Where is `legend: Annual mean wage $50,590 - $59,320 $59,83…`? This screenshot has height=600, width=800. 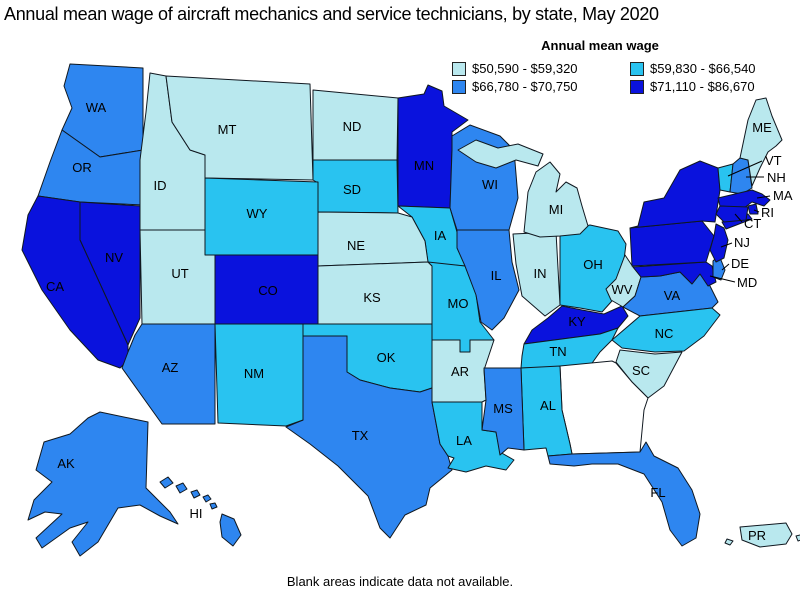 legend: Annual mean wage $50,590 - $59,320 $59,83… is located at coordinates (620, 66).